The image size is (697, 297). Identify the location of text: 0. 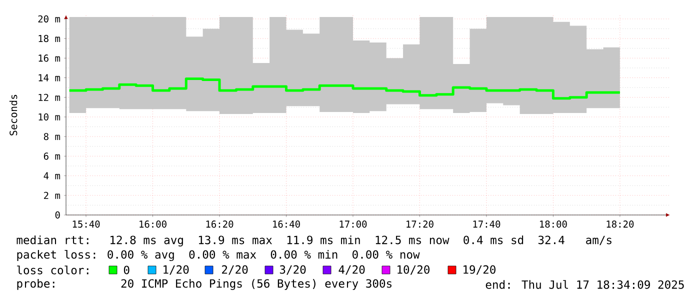
(127, 270).